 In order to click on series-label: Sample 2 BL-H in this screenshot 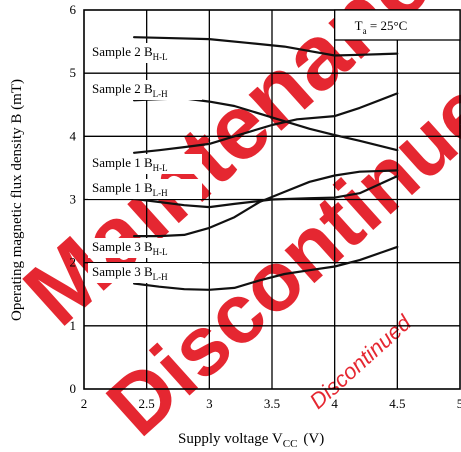, I will do `click(130, 90)`.